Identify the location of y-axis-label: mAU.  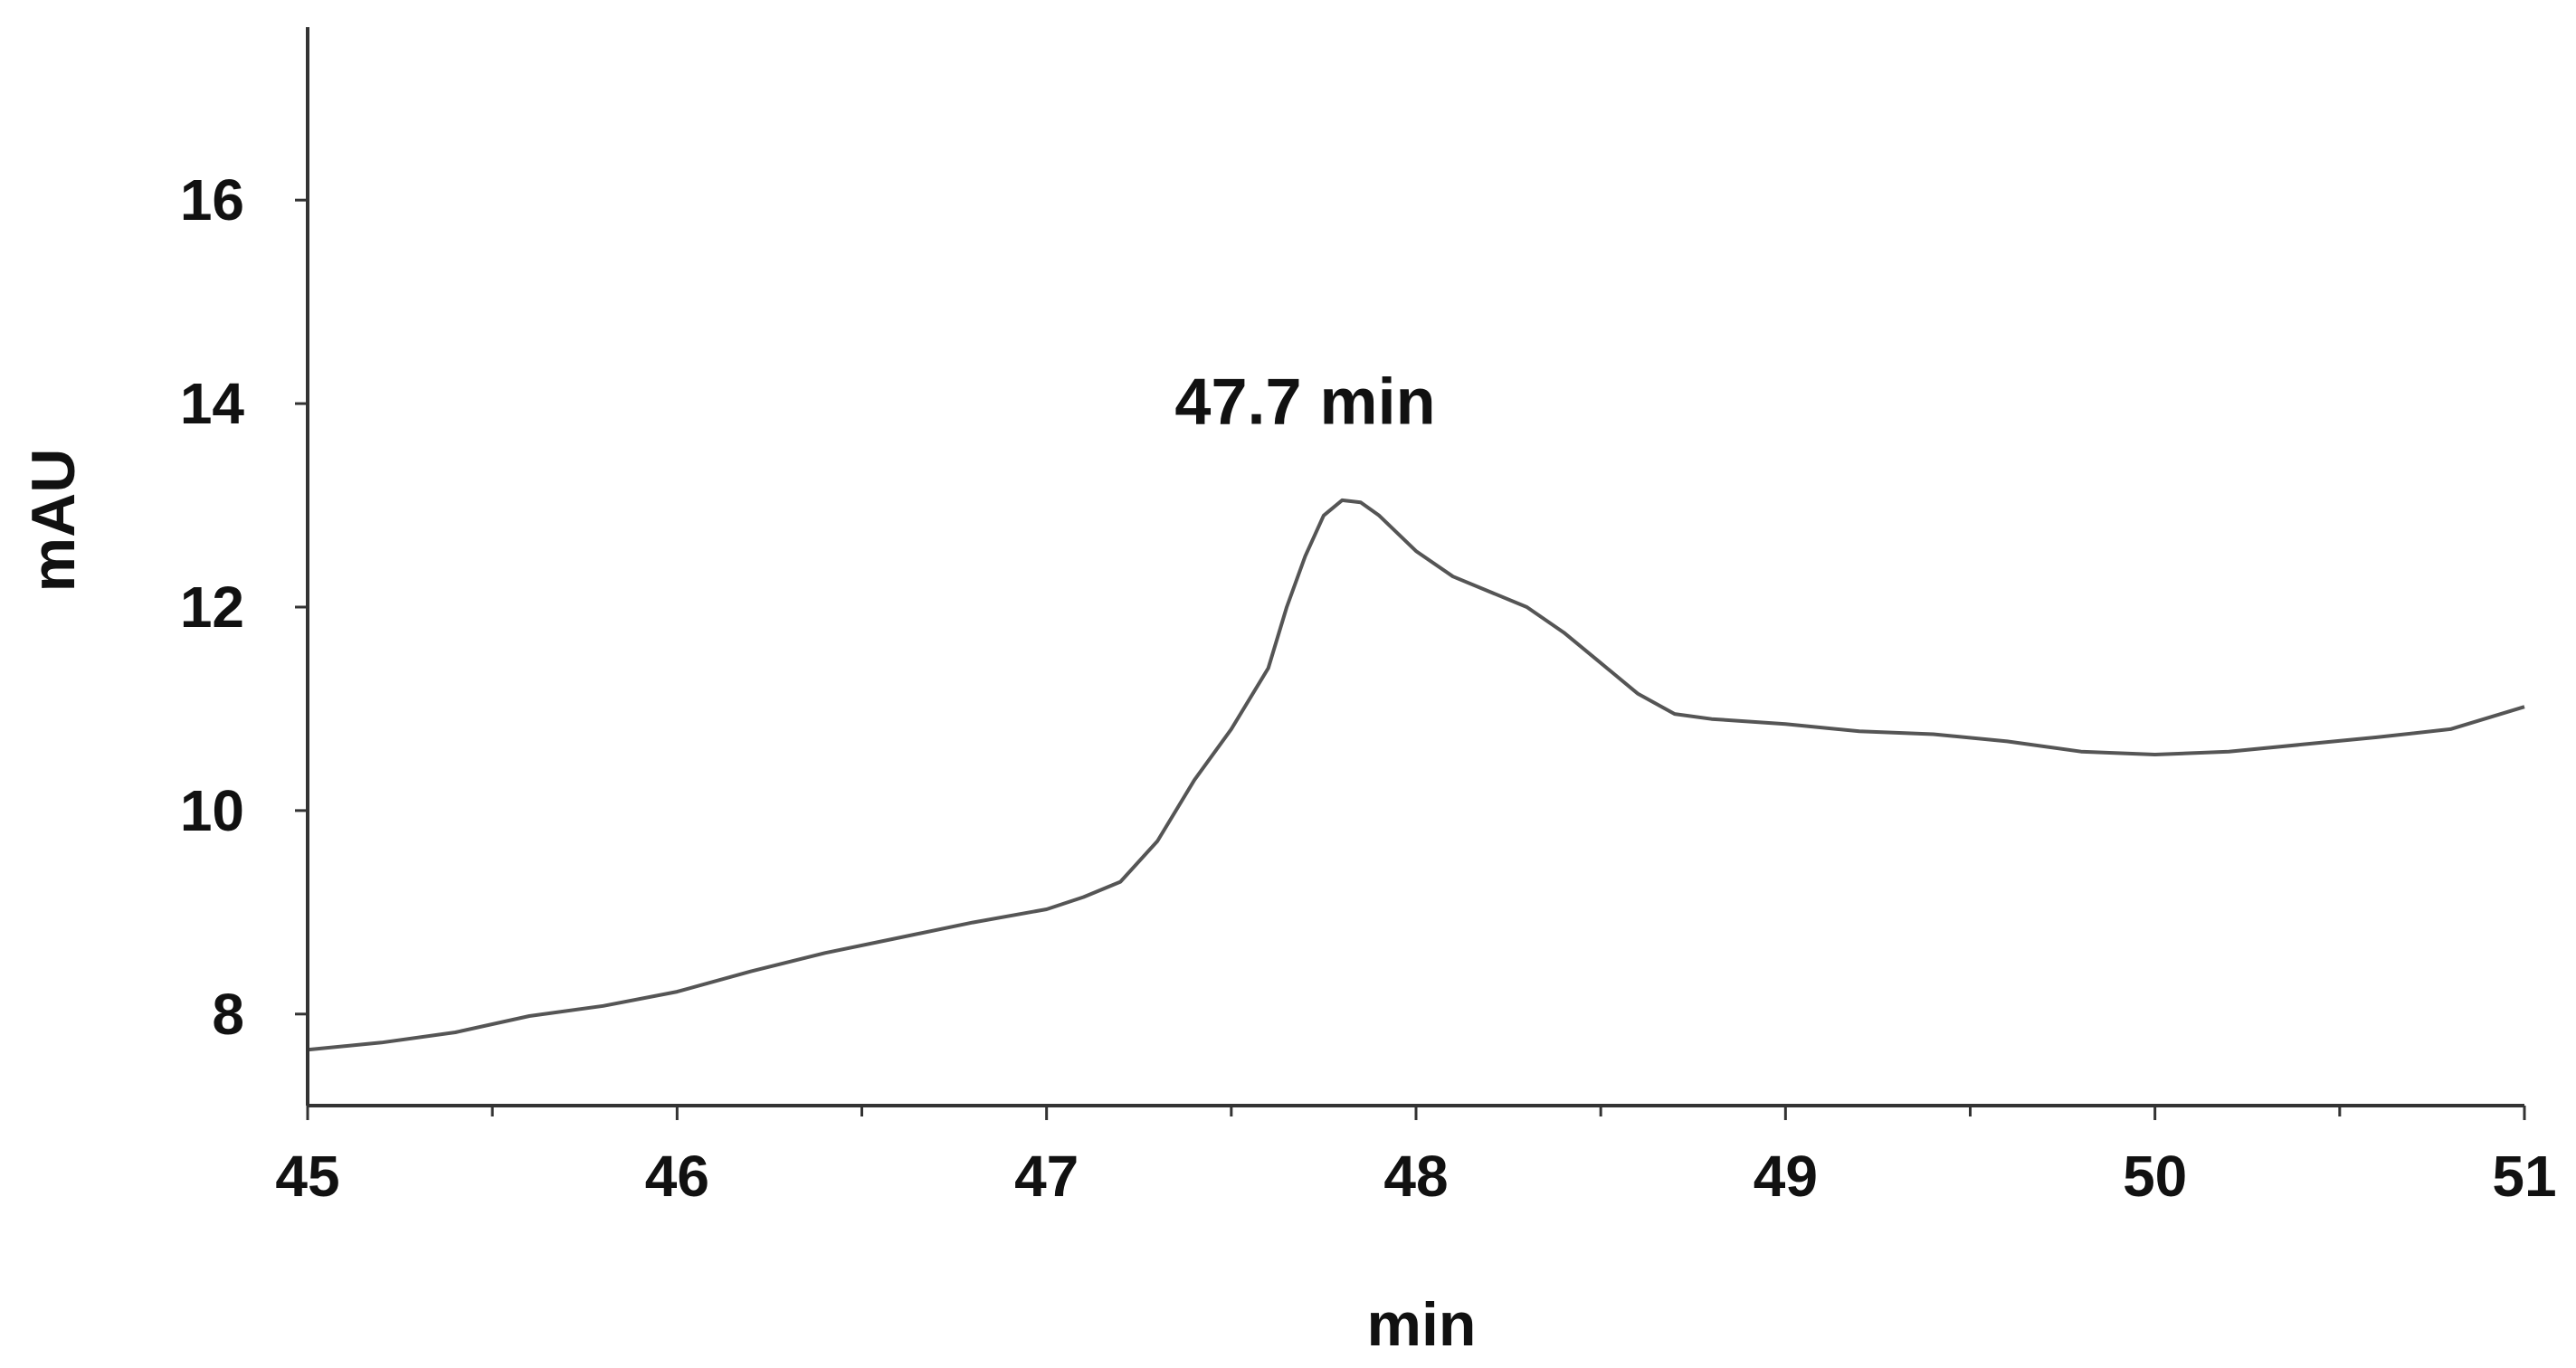
(53, 521).